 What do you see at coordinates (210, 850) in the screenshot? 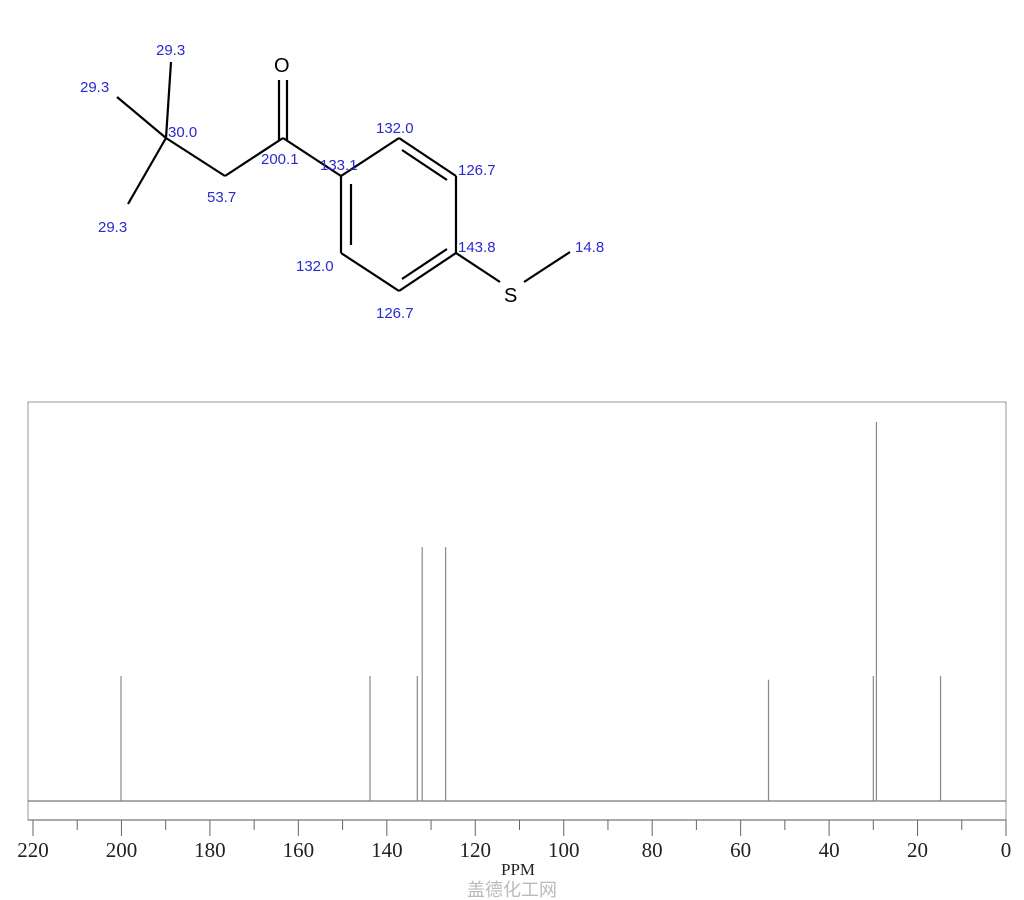
I see `tick-label: 180` at bounding box center [210, 850].